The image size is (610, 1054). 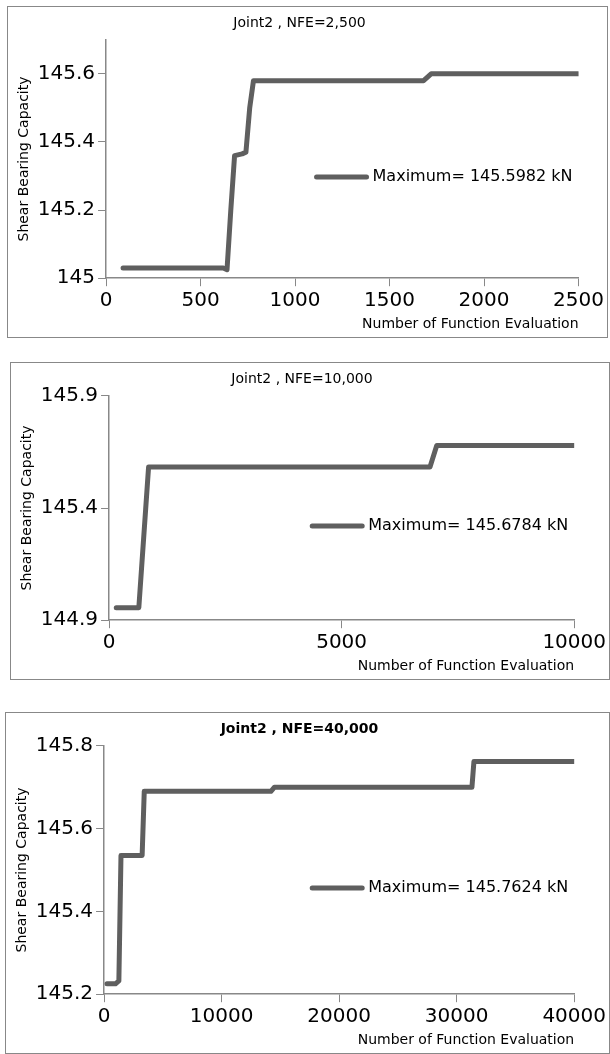 What do you see at coordinates (342, 641) in the screenshot?
I see `x-tick-label: 5000` at bounding box center [342, 641].